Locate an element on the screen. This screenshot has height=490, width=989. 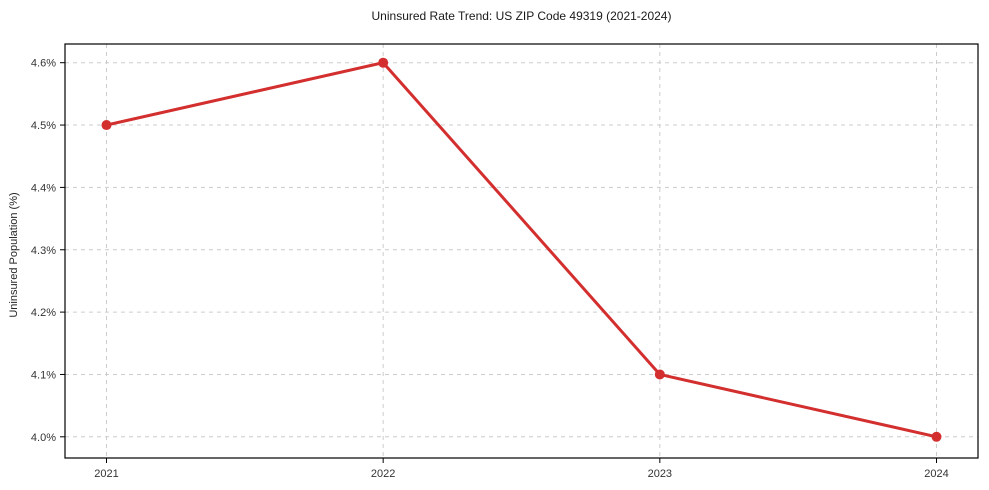
x-tick-label: 2024 is located at coordinates (936, 474).